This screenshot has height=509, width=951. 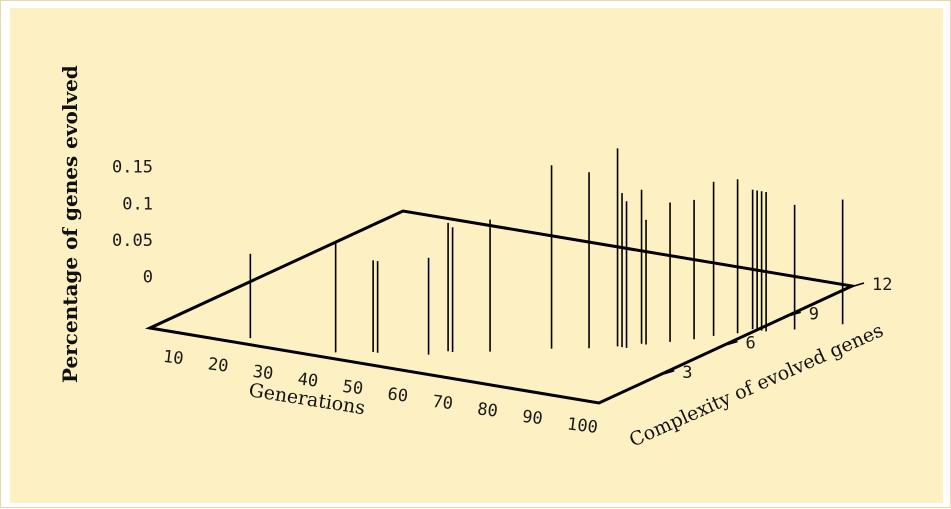 I want to click on x-tick-30: 30, so click(x=263, y=373).